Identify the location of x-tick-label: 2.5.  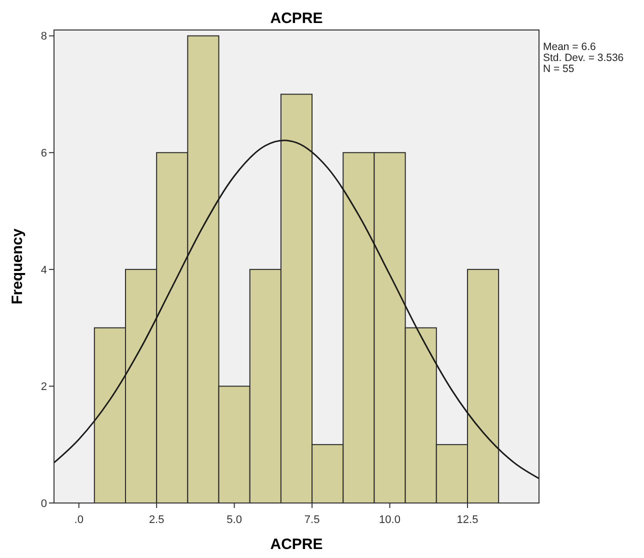
(156, 520).